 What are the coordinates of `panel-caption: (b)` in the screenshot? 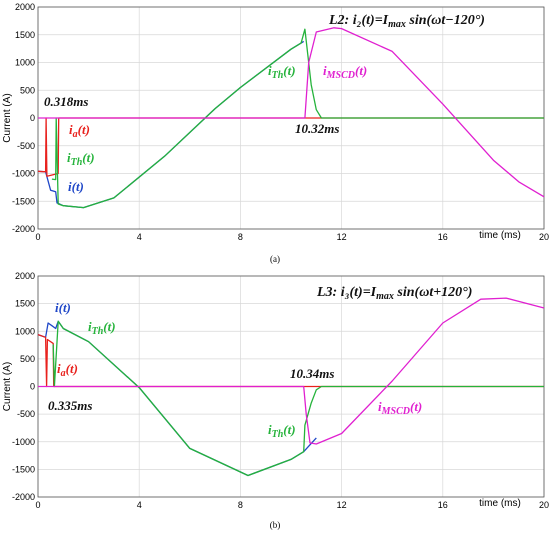 It's located at (275, 525).